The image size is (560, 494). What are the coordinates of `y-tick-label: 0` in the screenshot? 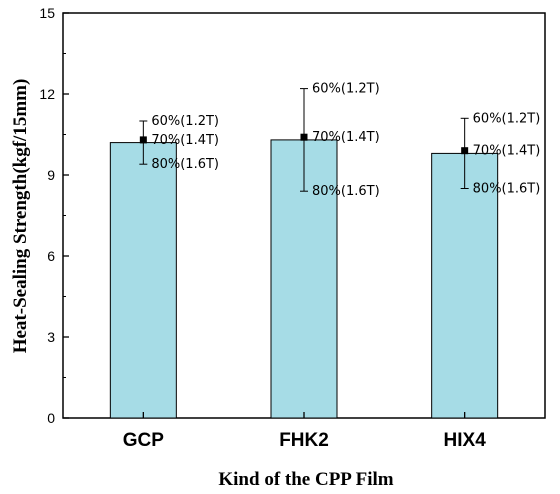 It's located at (51, 418).